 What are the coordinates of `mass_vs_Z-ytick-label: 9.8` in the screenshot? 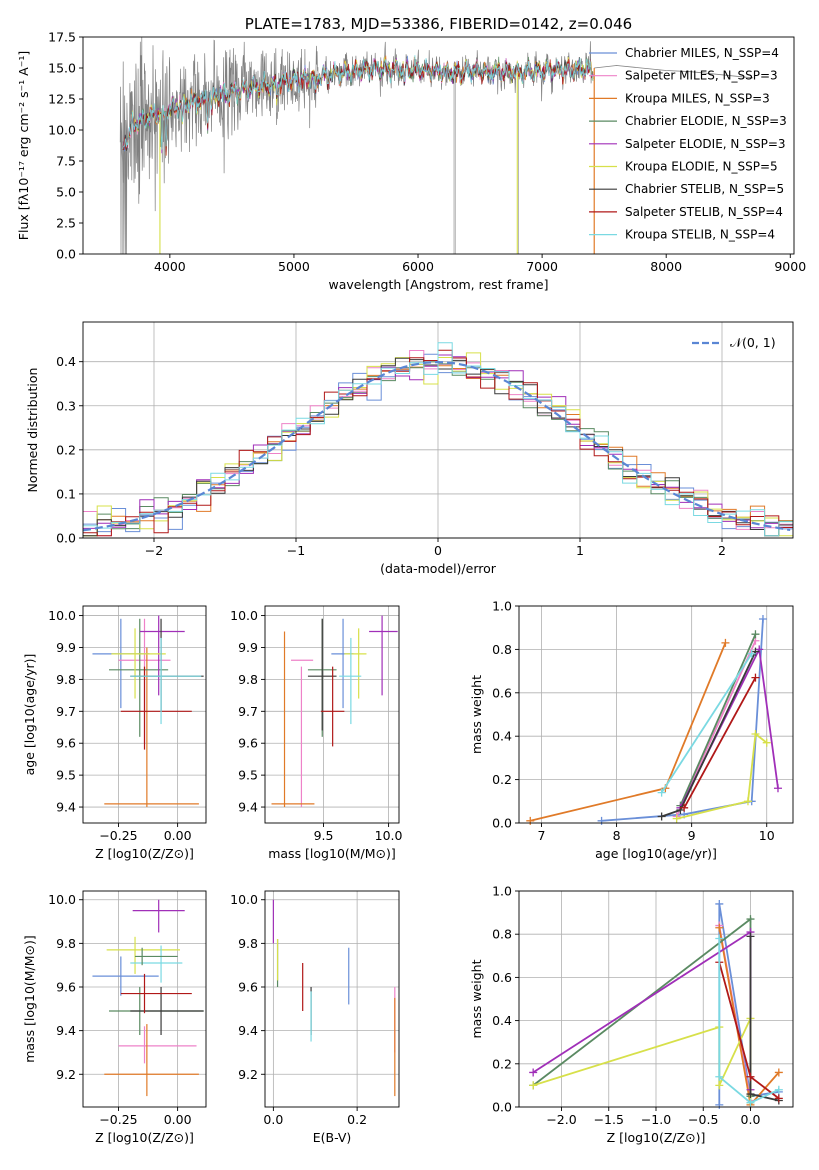 It's located at (66, 943).